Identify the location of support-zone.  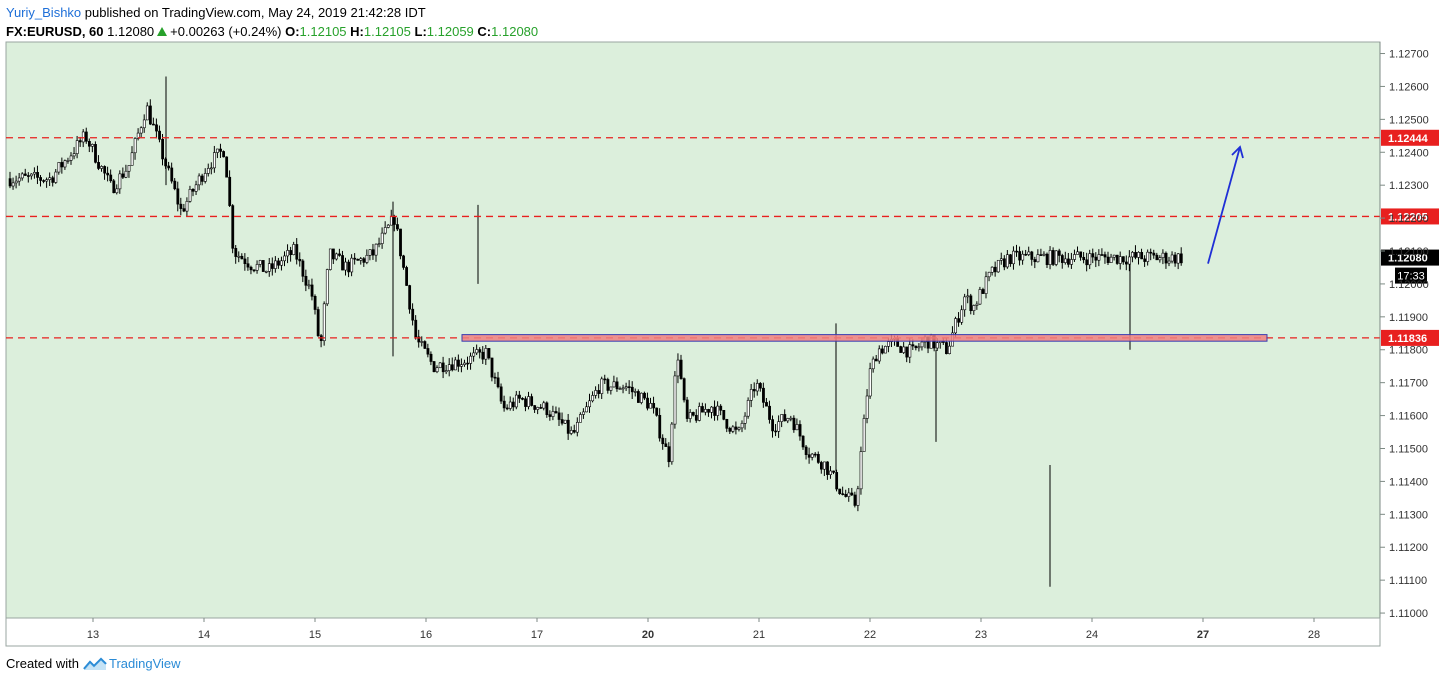
(864, 338).